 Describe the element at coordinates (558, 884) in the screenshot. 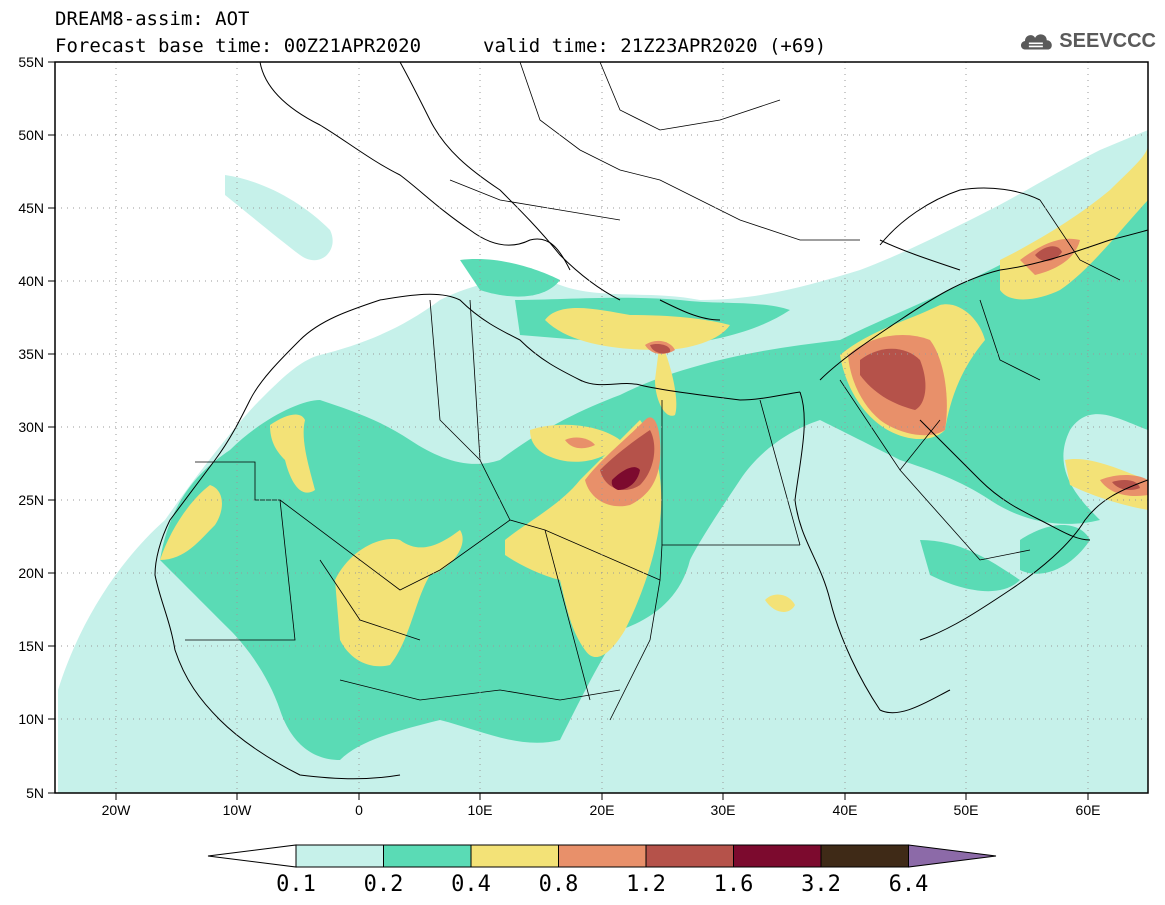

I see `colorbar-label: 0.8` at that location.